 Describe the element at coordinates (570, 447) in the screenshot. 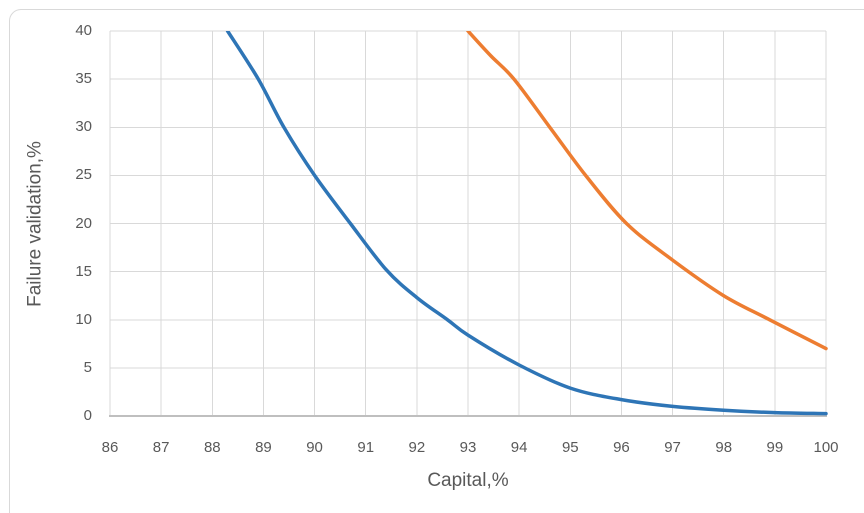

I see `x-tick-label: 95` at that location.